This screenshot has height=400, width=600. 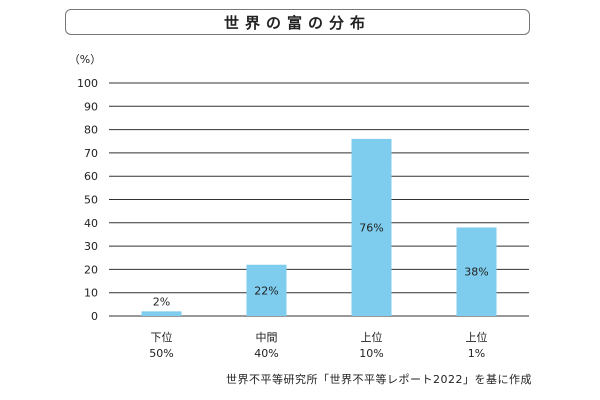 What do you see at coordinates (91, 176) in the screenshot?
I see `y-tick-label: 60` at bounding box center [91, 176].